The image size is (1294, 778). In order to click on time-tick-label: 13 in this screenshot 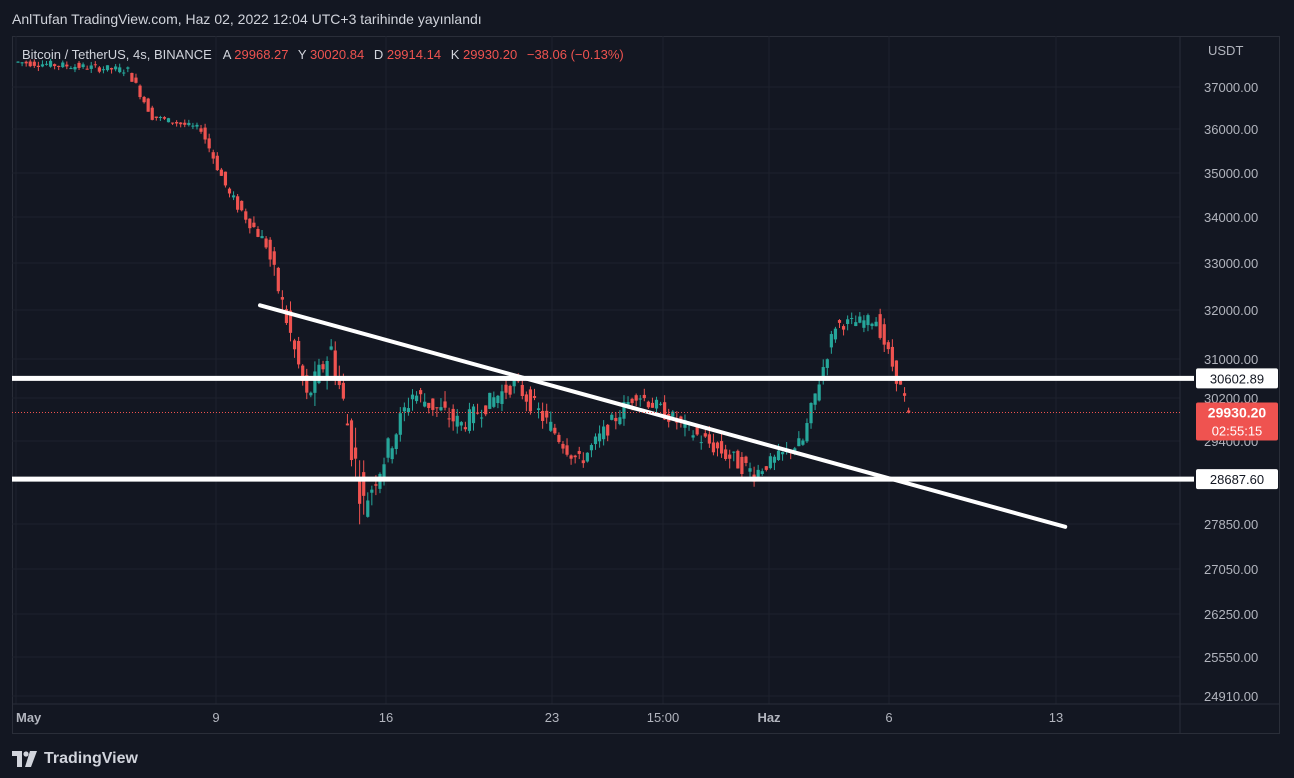, I will do `click(1056, 717)`.